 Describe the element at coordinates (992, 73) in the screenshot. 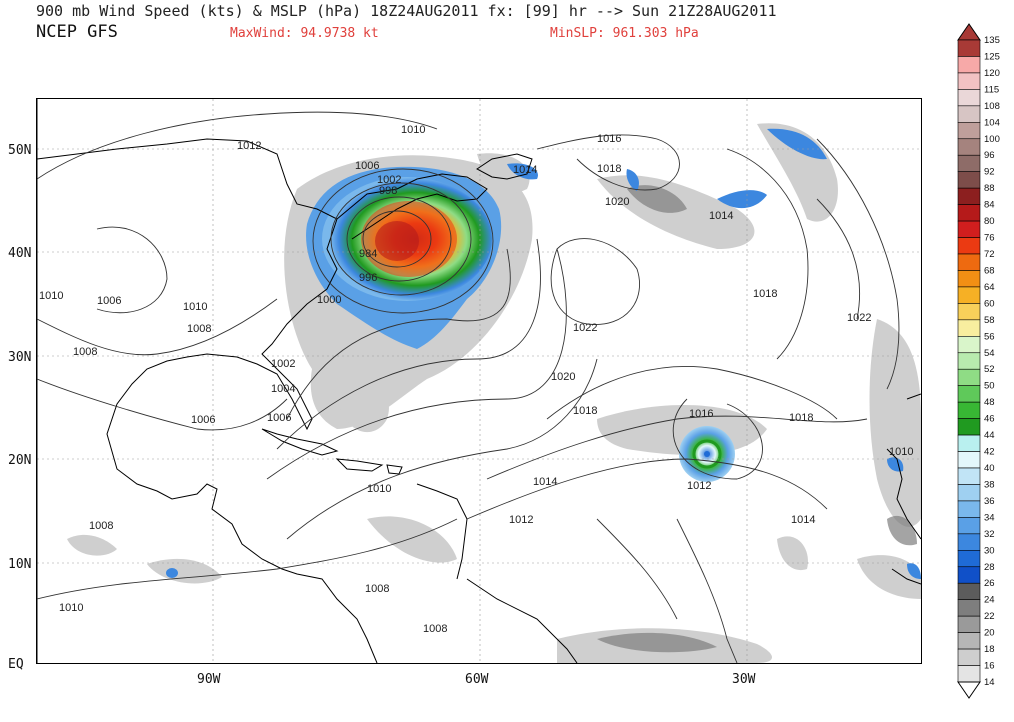

I see `colorbar-level-label: 120` at that location.